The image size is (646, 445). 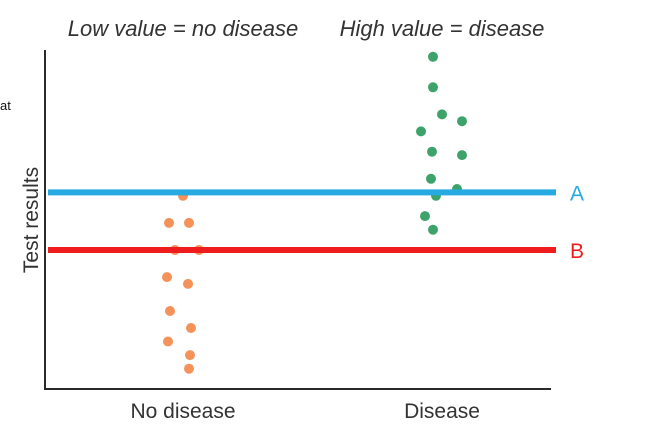 What do you see at coordinates (183, 28) in the screenshot?
I see `chart-title-left: Low value = no disease` at bounding box center [183, 28].